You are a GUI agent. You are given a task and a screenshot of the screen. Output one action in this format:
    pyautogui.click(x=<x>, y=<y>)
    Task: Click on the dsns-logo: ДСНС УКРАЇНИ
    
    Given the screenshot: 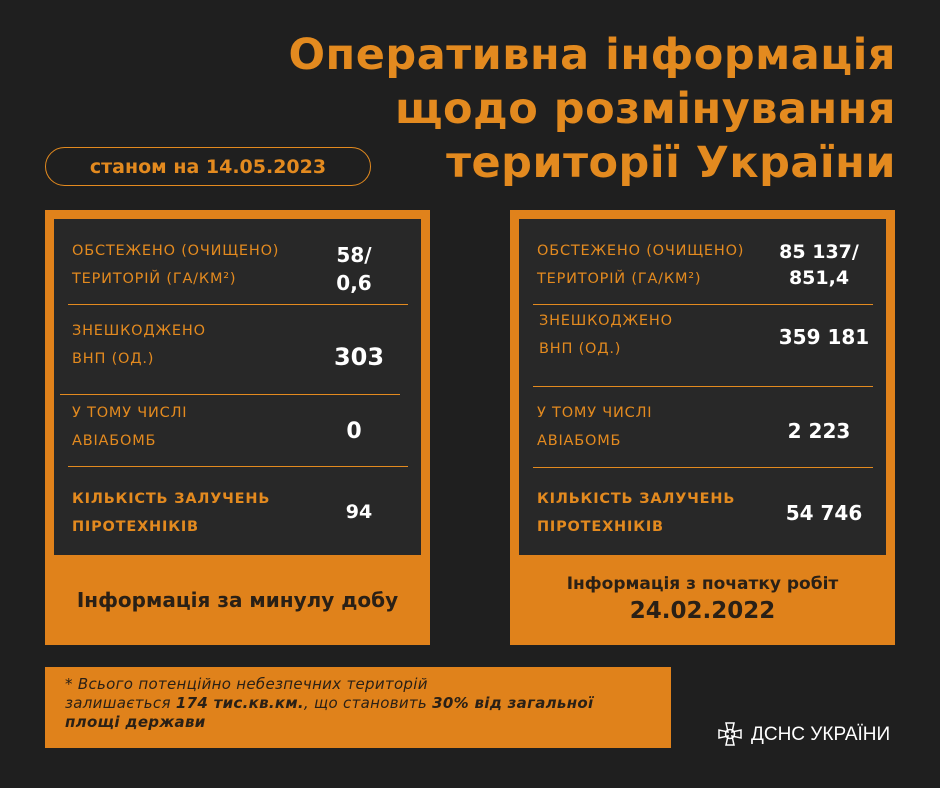 What is the action you would take?
    pyautogui.click(x=802, y=735)
    